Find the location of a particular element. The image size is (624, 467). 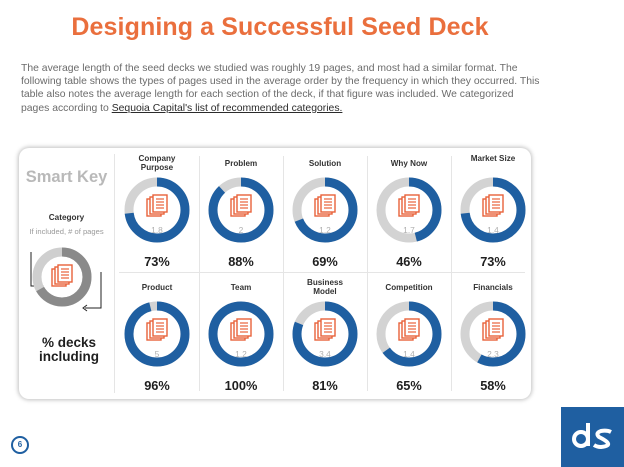

category-label: Problem is located at coordinates (241, 163).